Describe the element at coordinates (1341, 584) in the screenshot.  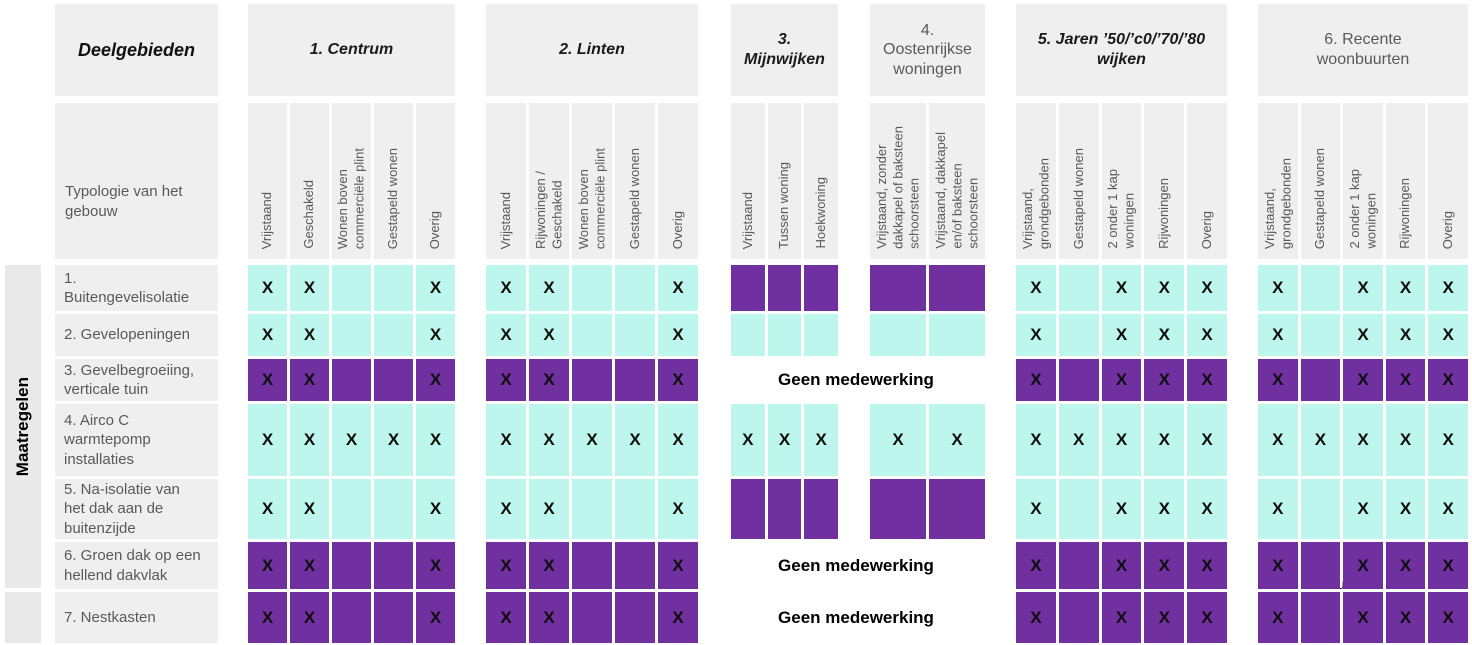
I see `stray-text: u` at that location.